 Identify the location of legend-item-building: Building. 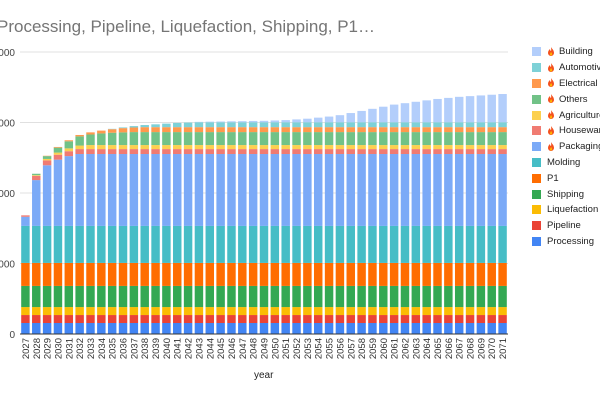
(566, 52).